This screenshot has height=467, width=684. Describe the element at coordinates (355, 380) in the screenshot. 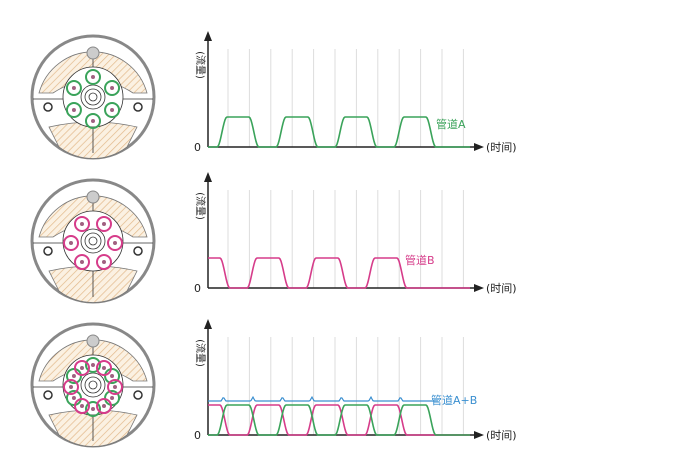

I see `flow-chart-3: 0 (时间) (流量) 管道A+B` at that location.